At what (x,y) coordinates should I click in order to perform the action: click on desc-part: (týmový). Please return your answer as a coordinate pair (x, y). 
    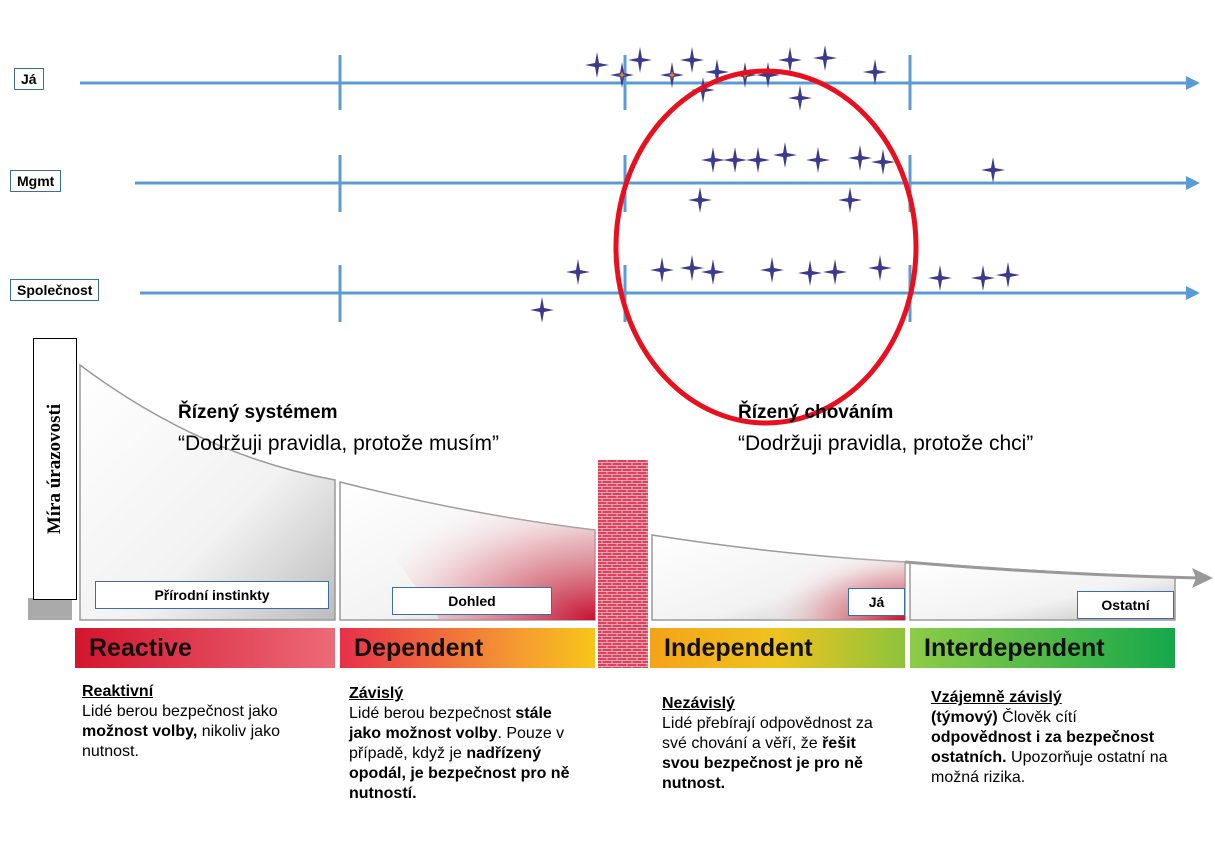
    Looking at the image, I should click on (964, 717).